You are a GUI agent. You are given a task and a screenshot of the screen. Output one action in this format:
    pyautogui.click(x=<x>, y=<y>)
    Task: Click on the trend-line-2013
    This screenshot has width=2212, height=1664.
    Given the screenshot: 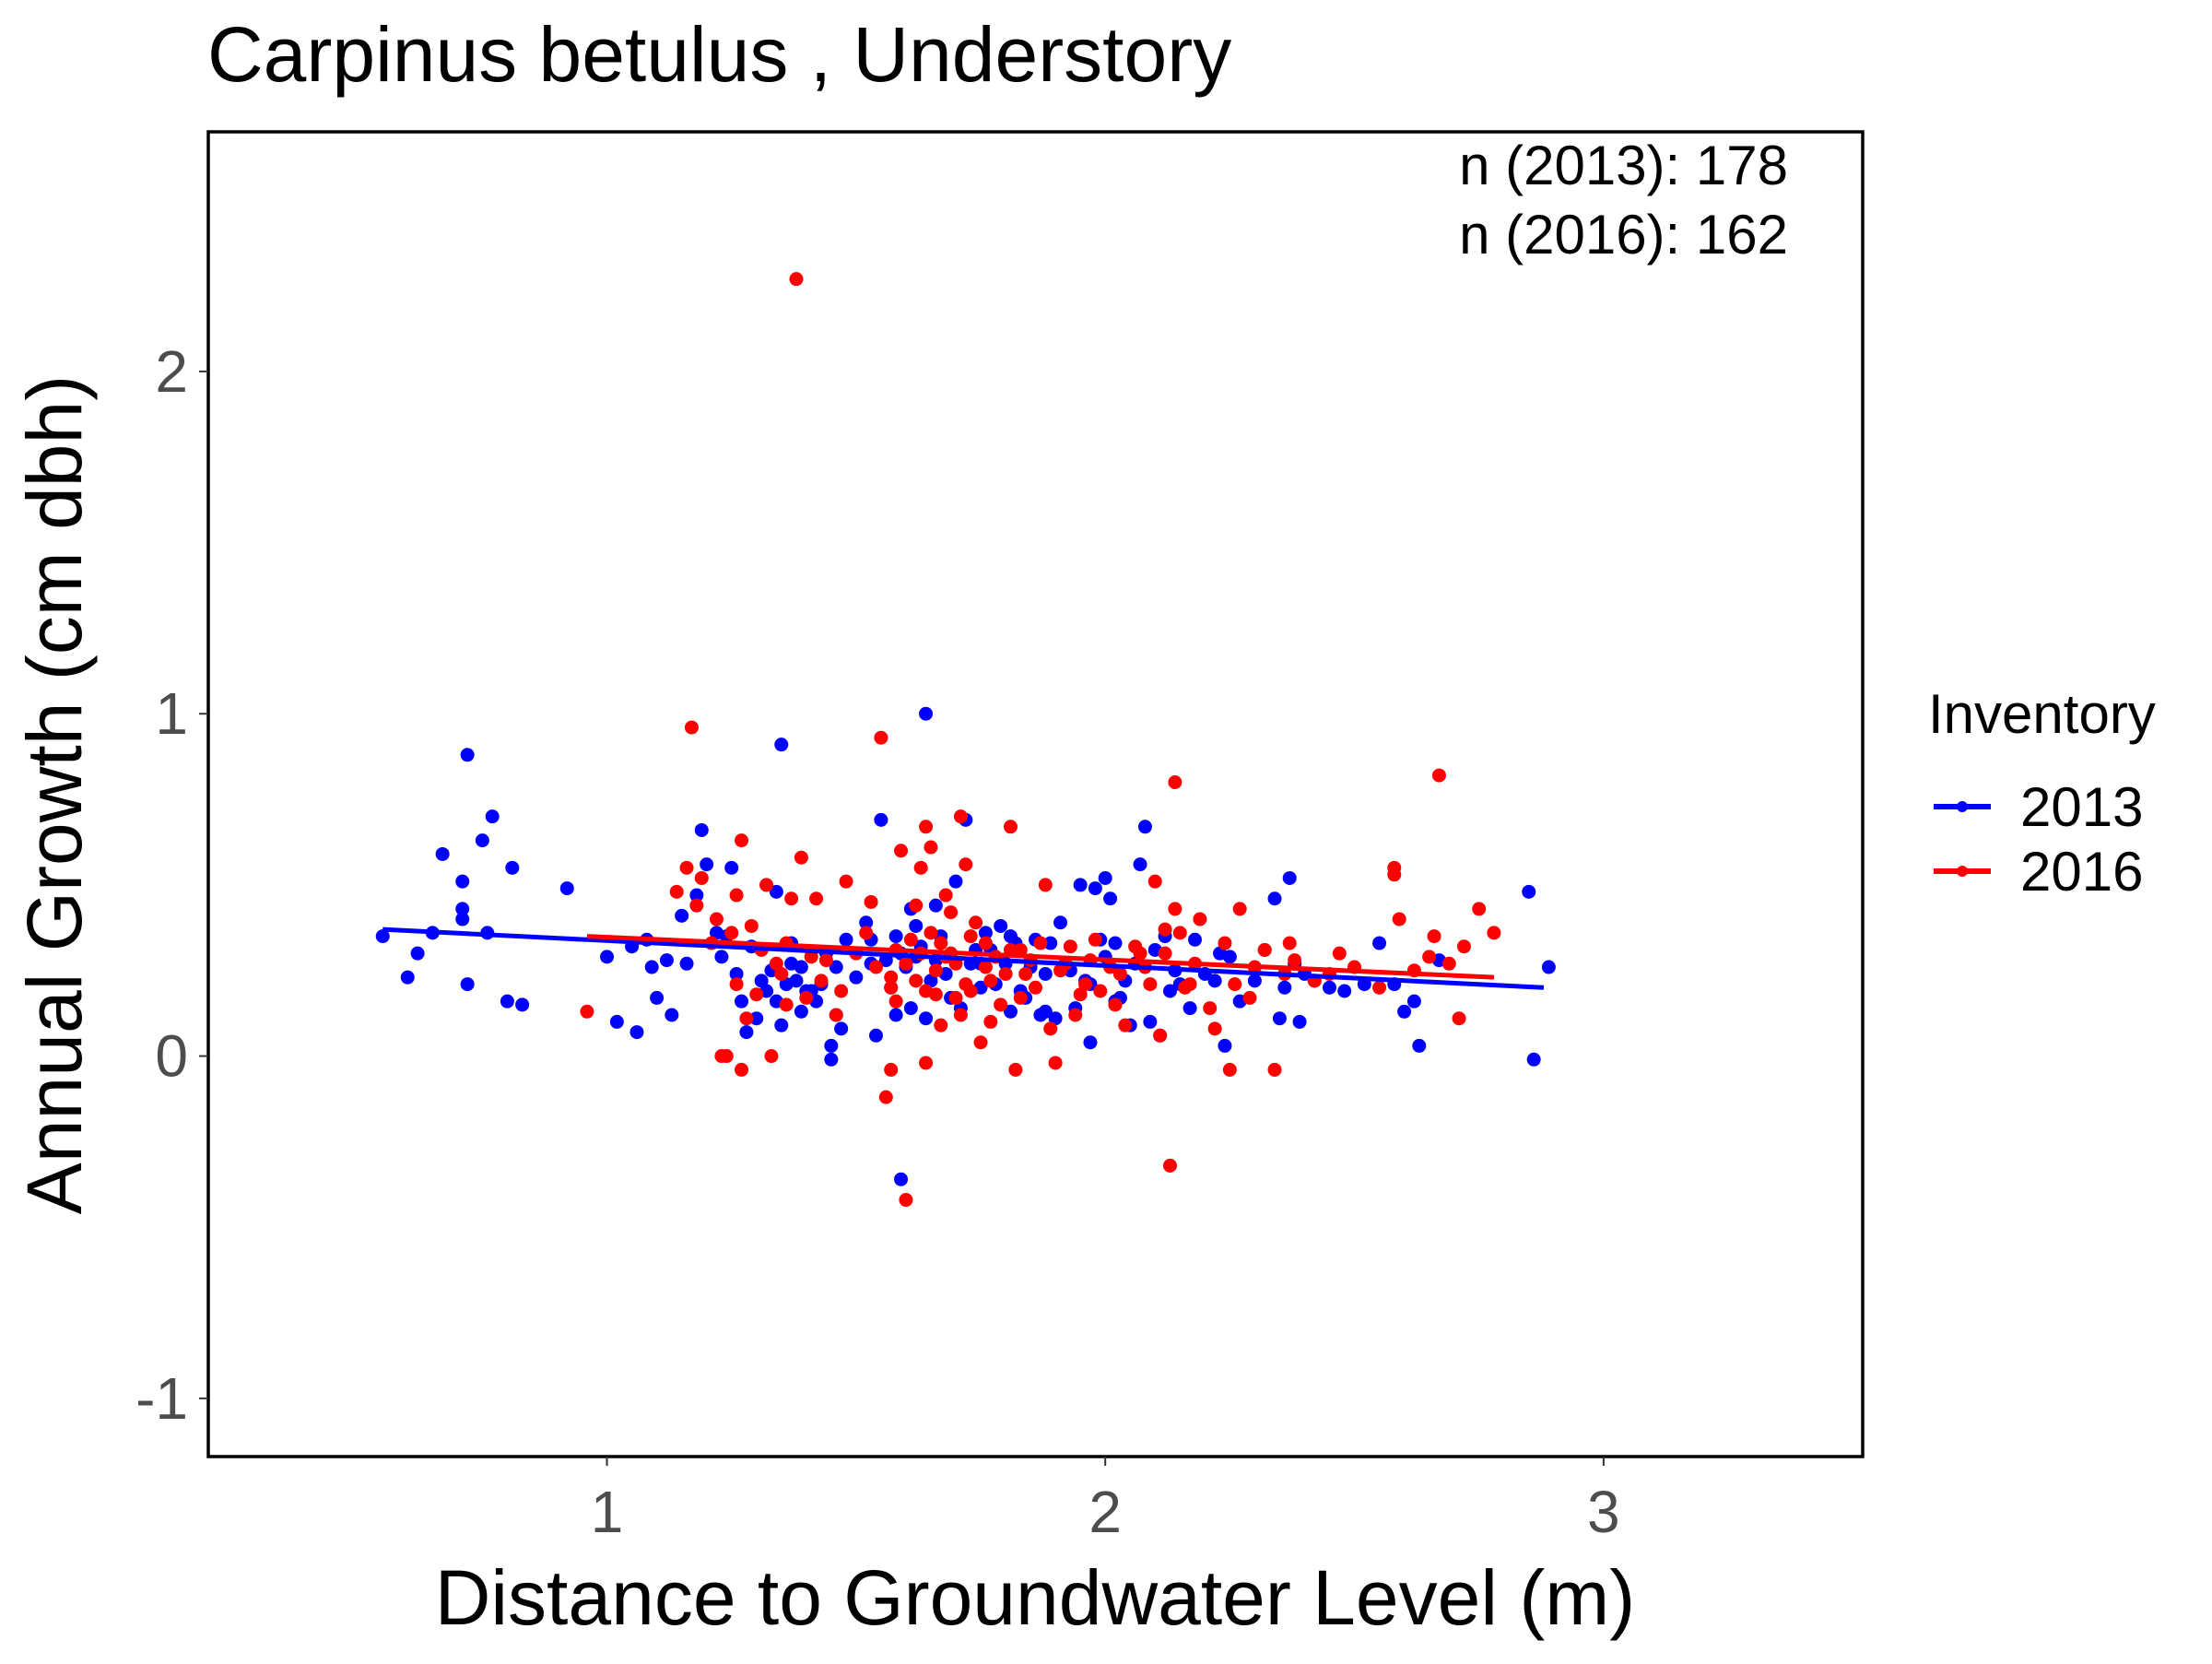 What is the action you would take?
    pyautogui.click(x=963, y=958)
    